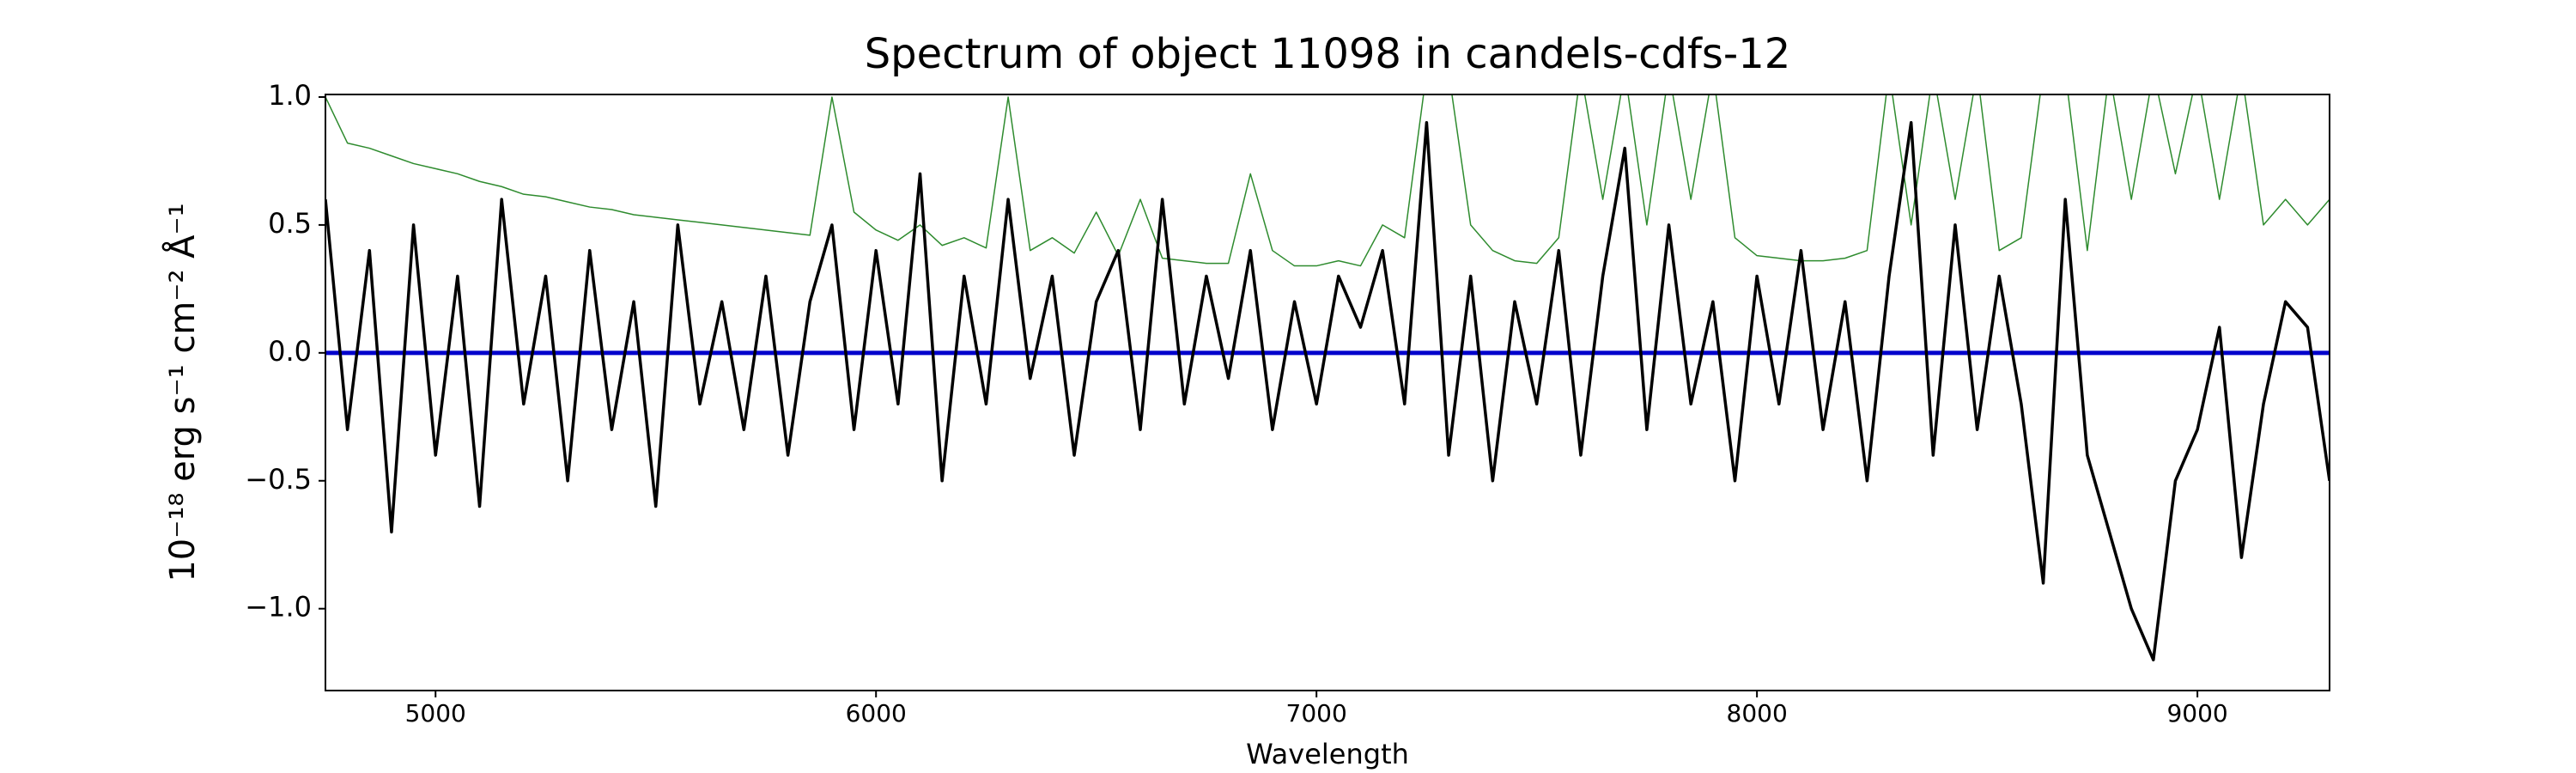  What do you see at coordinates (2196, 713) in the screenshot?
I see `x-tick-label: 9000` at bounding box center [2196, 713].